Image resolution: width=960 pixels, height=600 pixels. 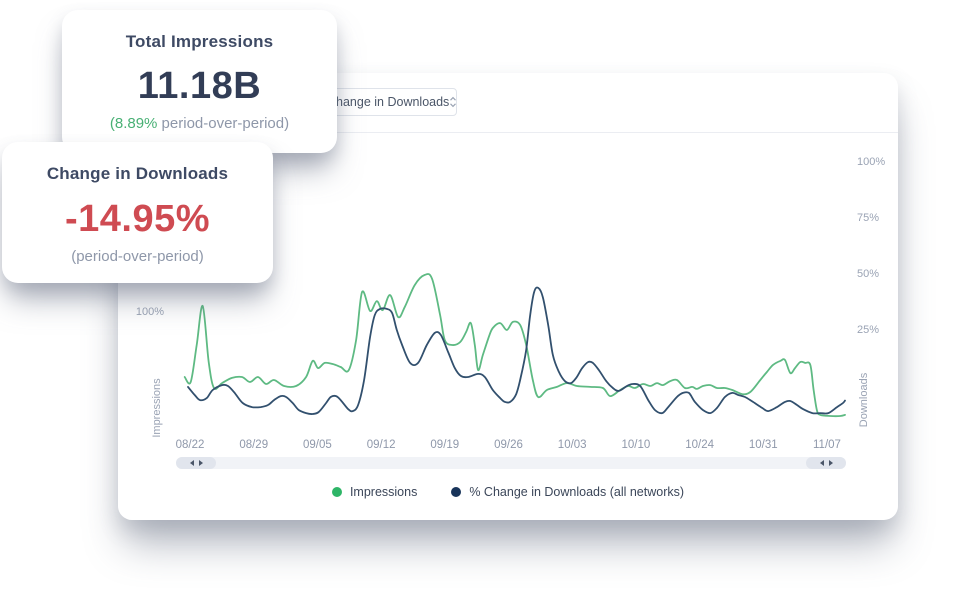 What do you see at coordinates (137, 173) in the screenshot?
I see `card-title: Change in Downloads` at bounding box center [137, 173].